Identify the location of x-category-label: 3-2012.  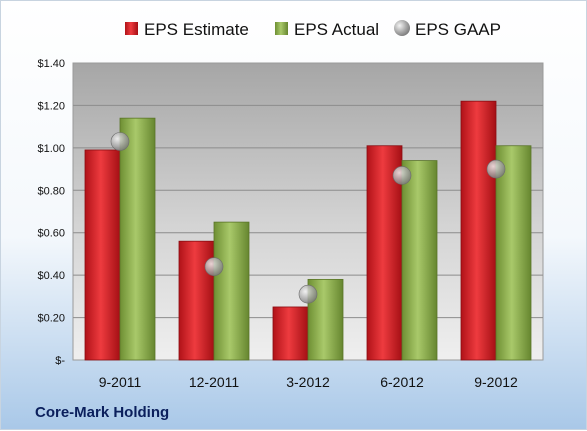
(308, 382).